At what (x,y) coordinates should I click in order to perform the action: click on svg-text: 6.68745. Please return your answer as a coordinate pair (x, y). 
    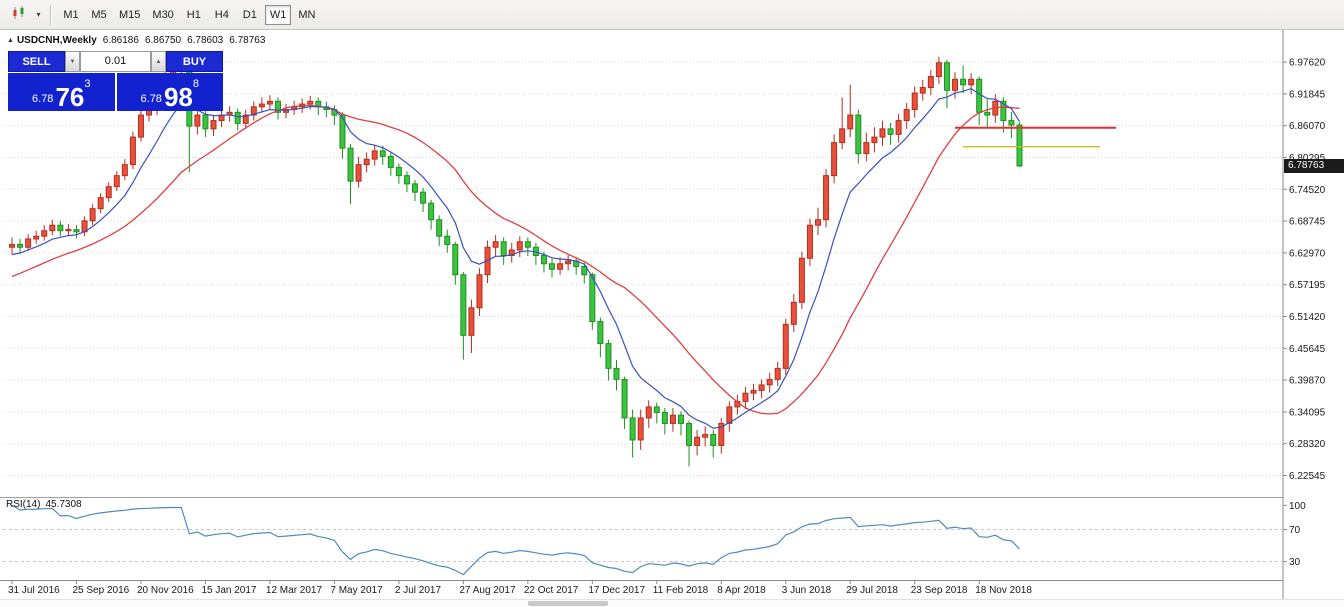
    Looking at the image, I should click on (1307, 222).